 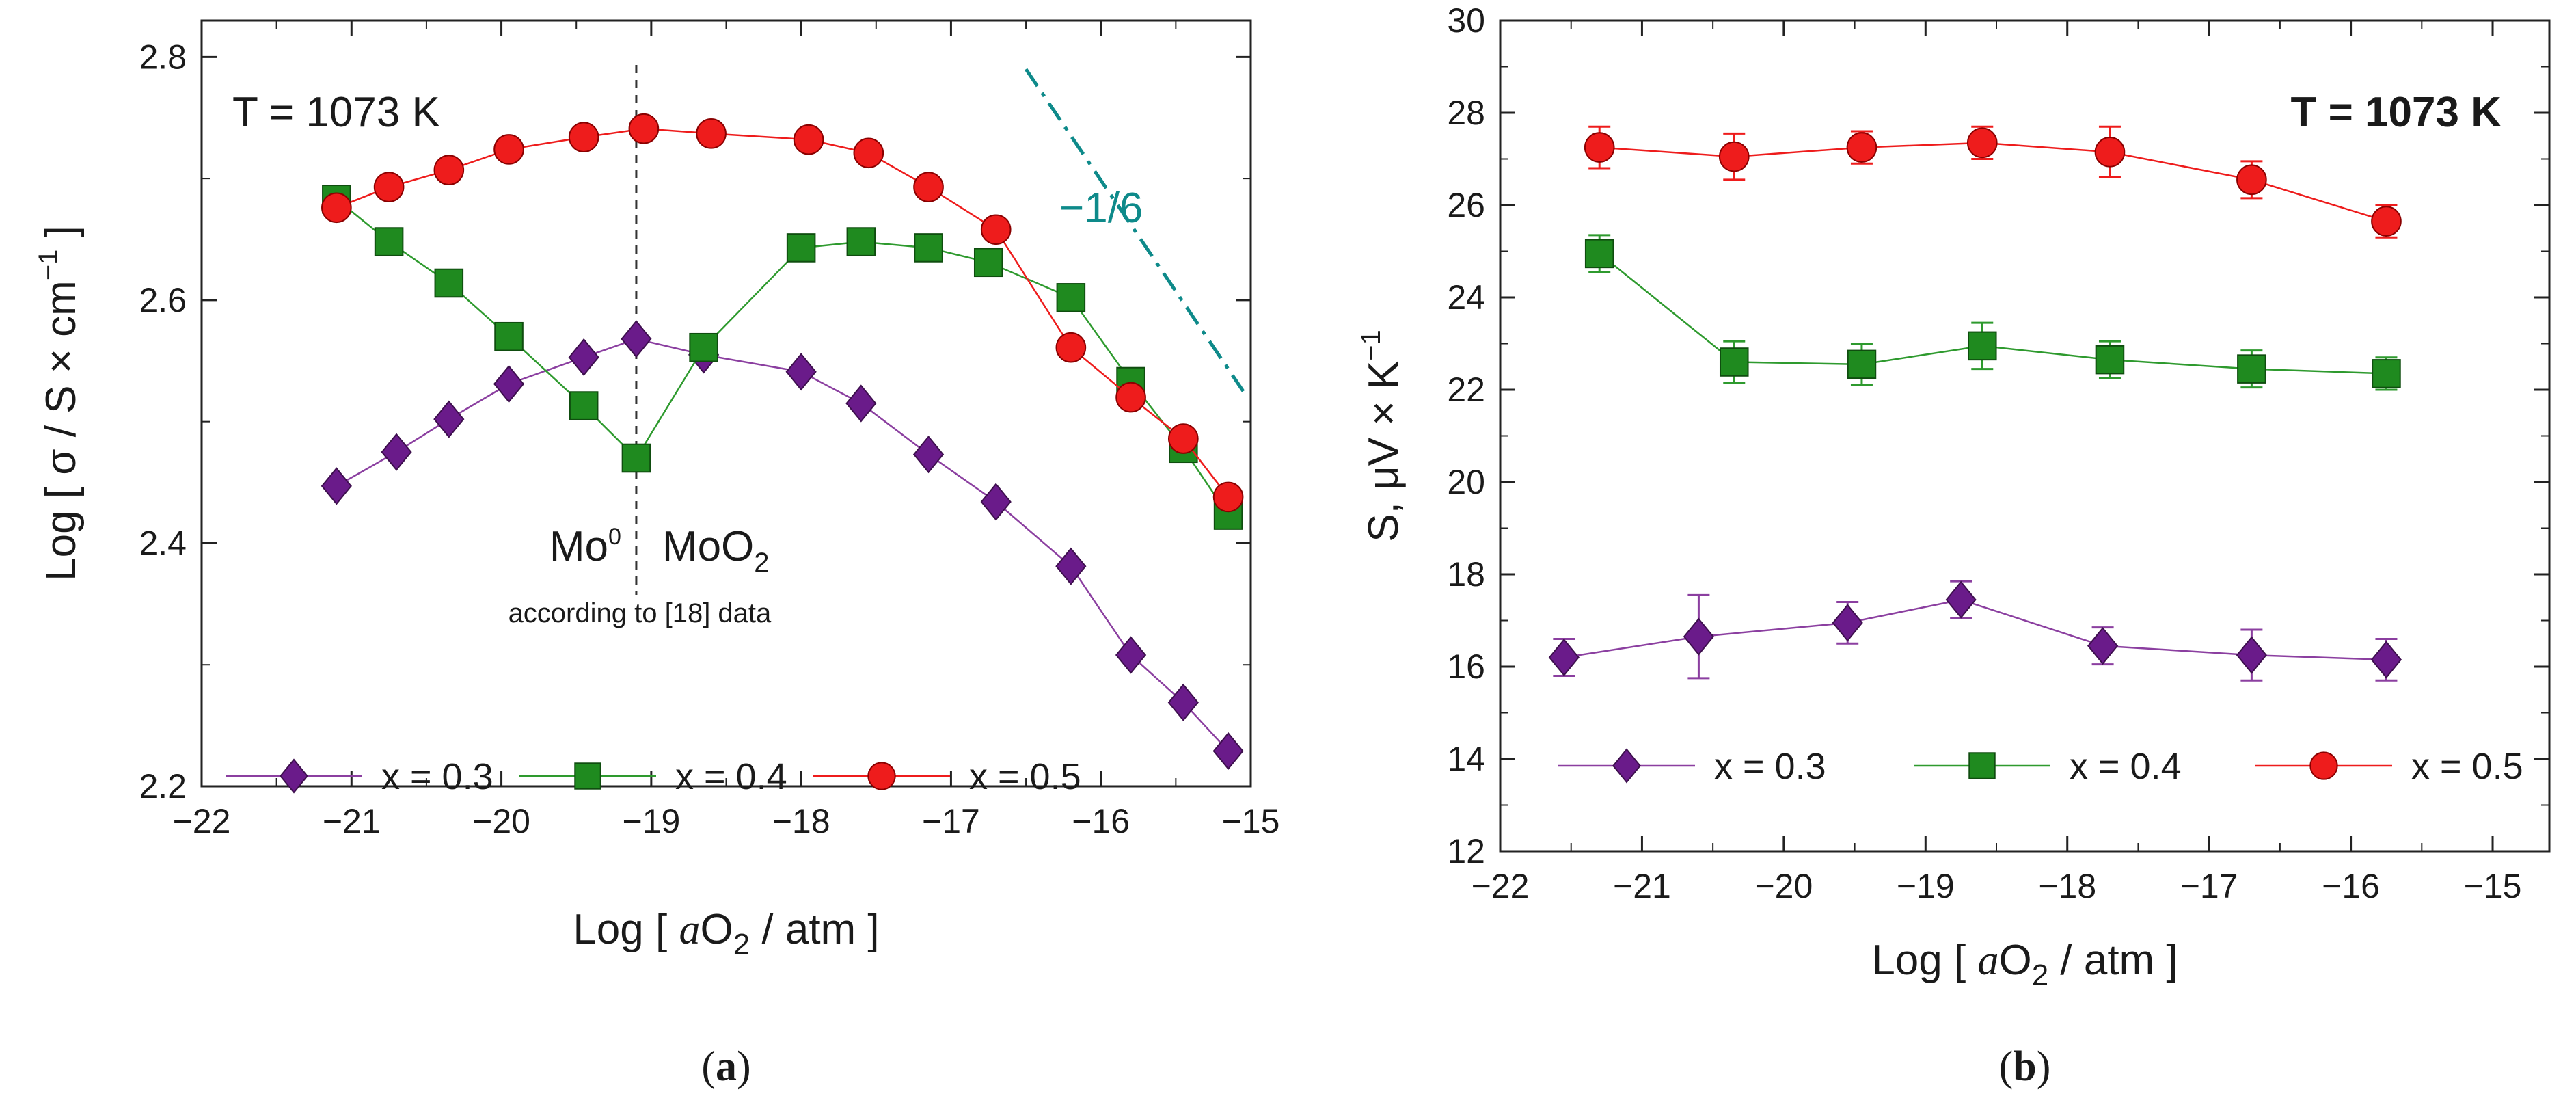 I want to click on y-tick-label: 24, so click(x=1466, y=297).